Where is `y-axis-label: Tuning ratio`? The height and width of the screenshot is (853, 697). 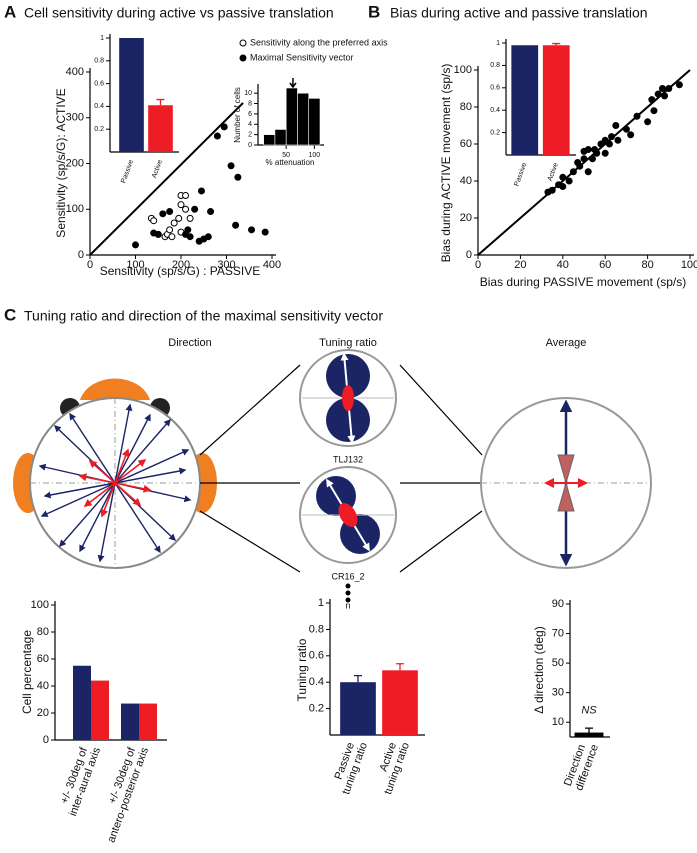 y-axis-label: Tuning ratio is located at coordinates (302, 669).